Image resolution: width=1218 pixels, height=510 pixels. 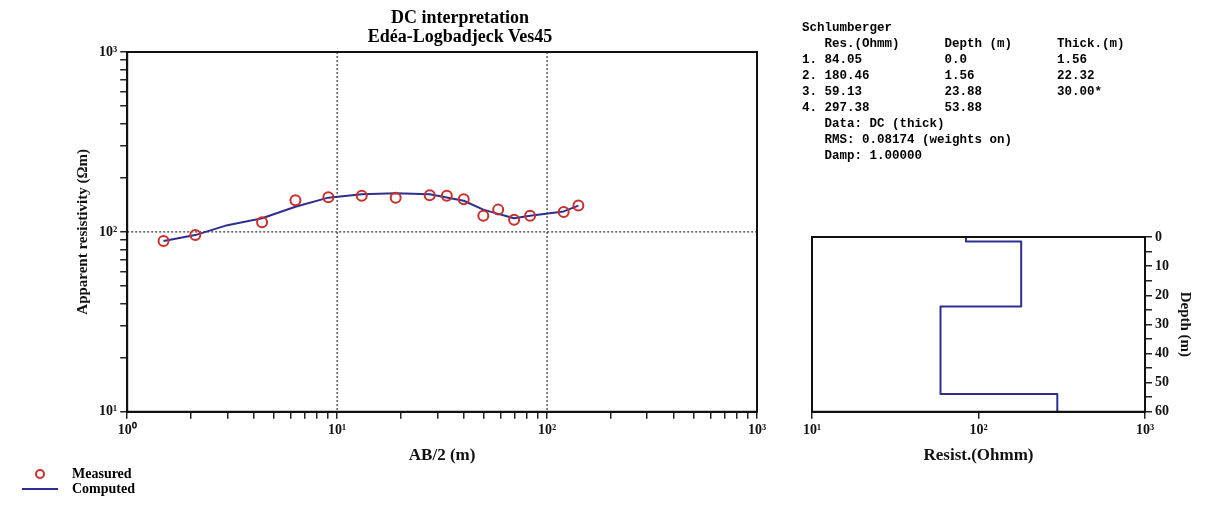 What do you see at coordinates (1162, 324) in the screenshot?
I see `y-tick-label: 30` at bounding box center [1162, 324].